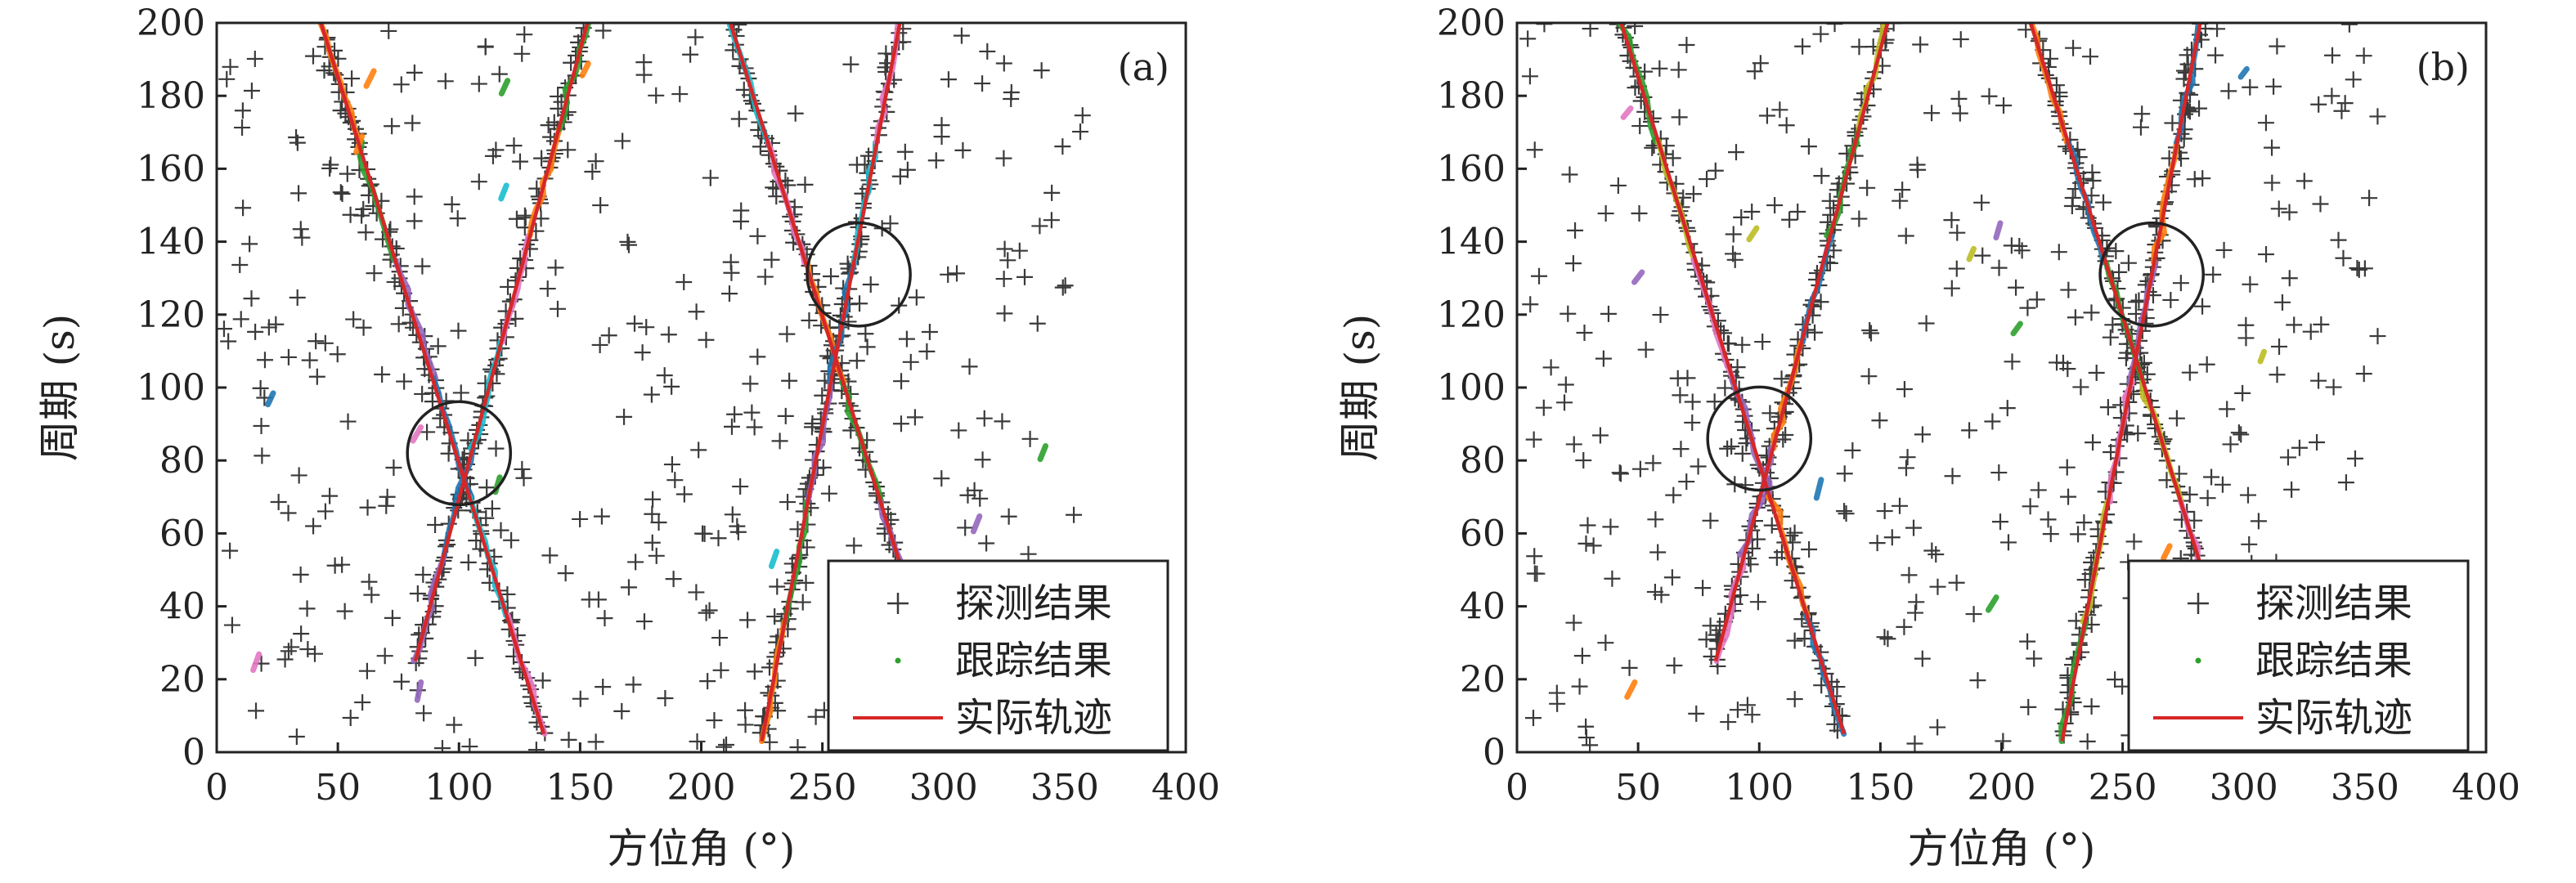  What do you see at coordinates (1483, 461) in the screenshot?
I see `y-tick-label: 80` at bounding box center [1483, 461].